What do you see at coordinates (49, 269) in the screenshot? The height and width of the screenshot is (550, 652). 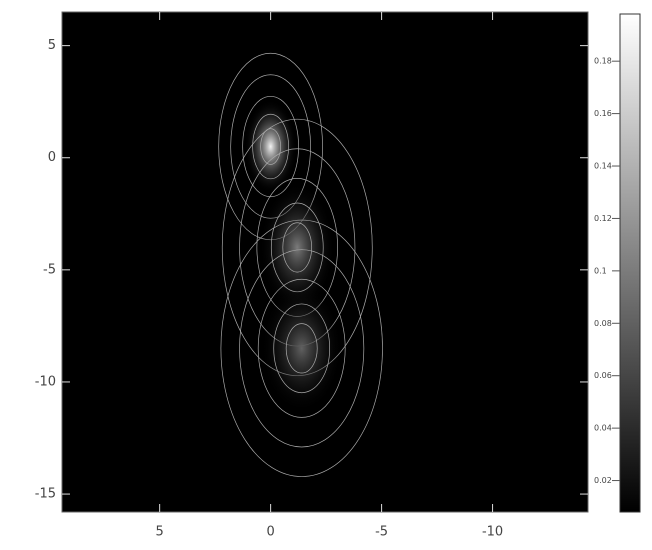 I see `y-tick-label: -5` at bounding box center [49, 269].